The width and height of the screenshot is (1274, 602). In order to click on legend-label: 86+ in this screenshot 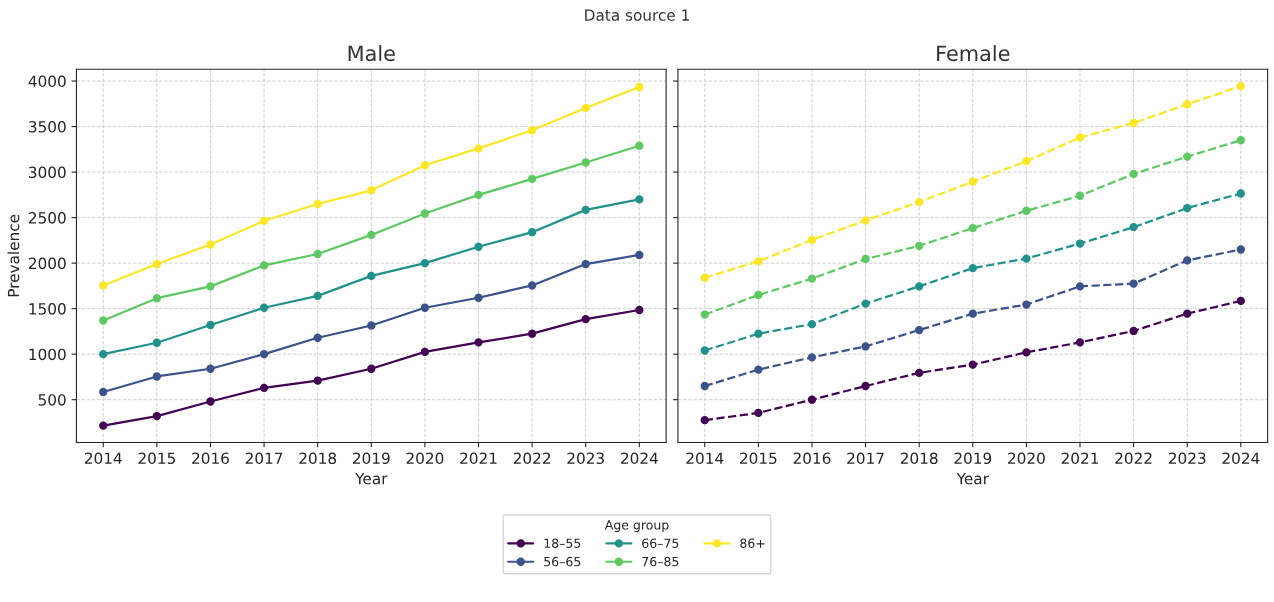, I will do `click(752, 543)`.